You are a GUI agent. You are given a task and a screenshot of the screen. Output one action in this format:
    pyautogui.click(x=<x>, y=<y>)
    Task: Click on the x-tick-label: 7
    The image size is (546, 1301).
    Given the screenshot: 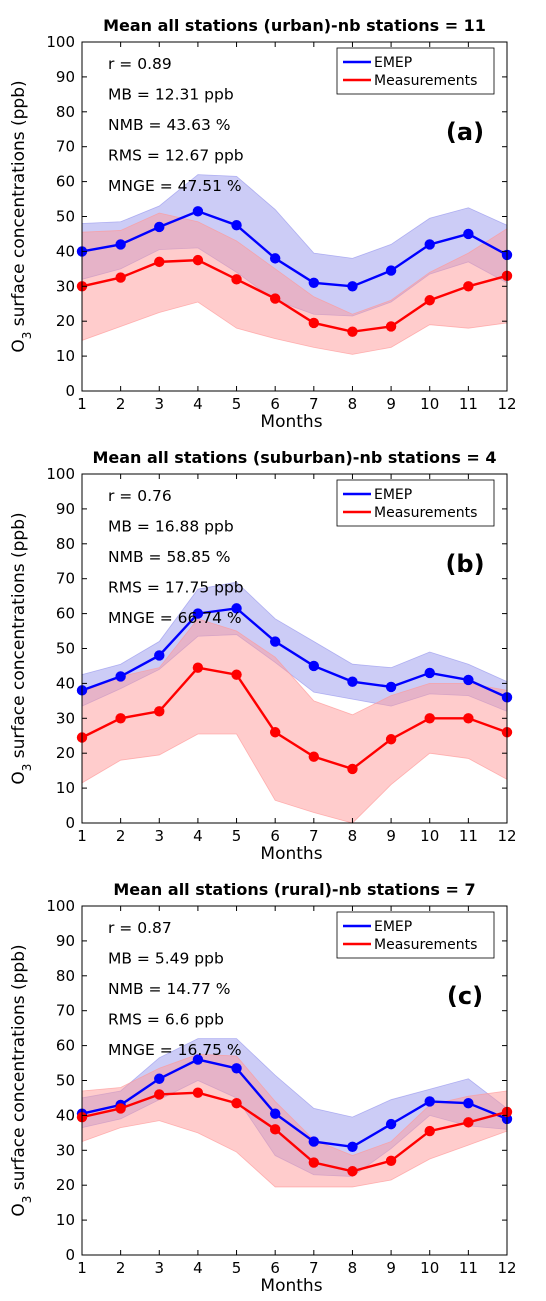 What is the action you would take?
    pyautogui.click(x=314, y=836)
    